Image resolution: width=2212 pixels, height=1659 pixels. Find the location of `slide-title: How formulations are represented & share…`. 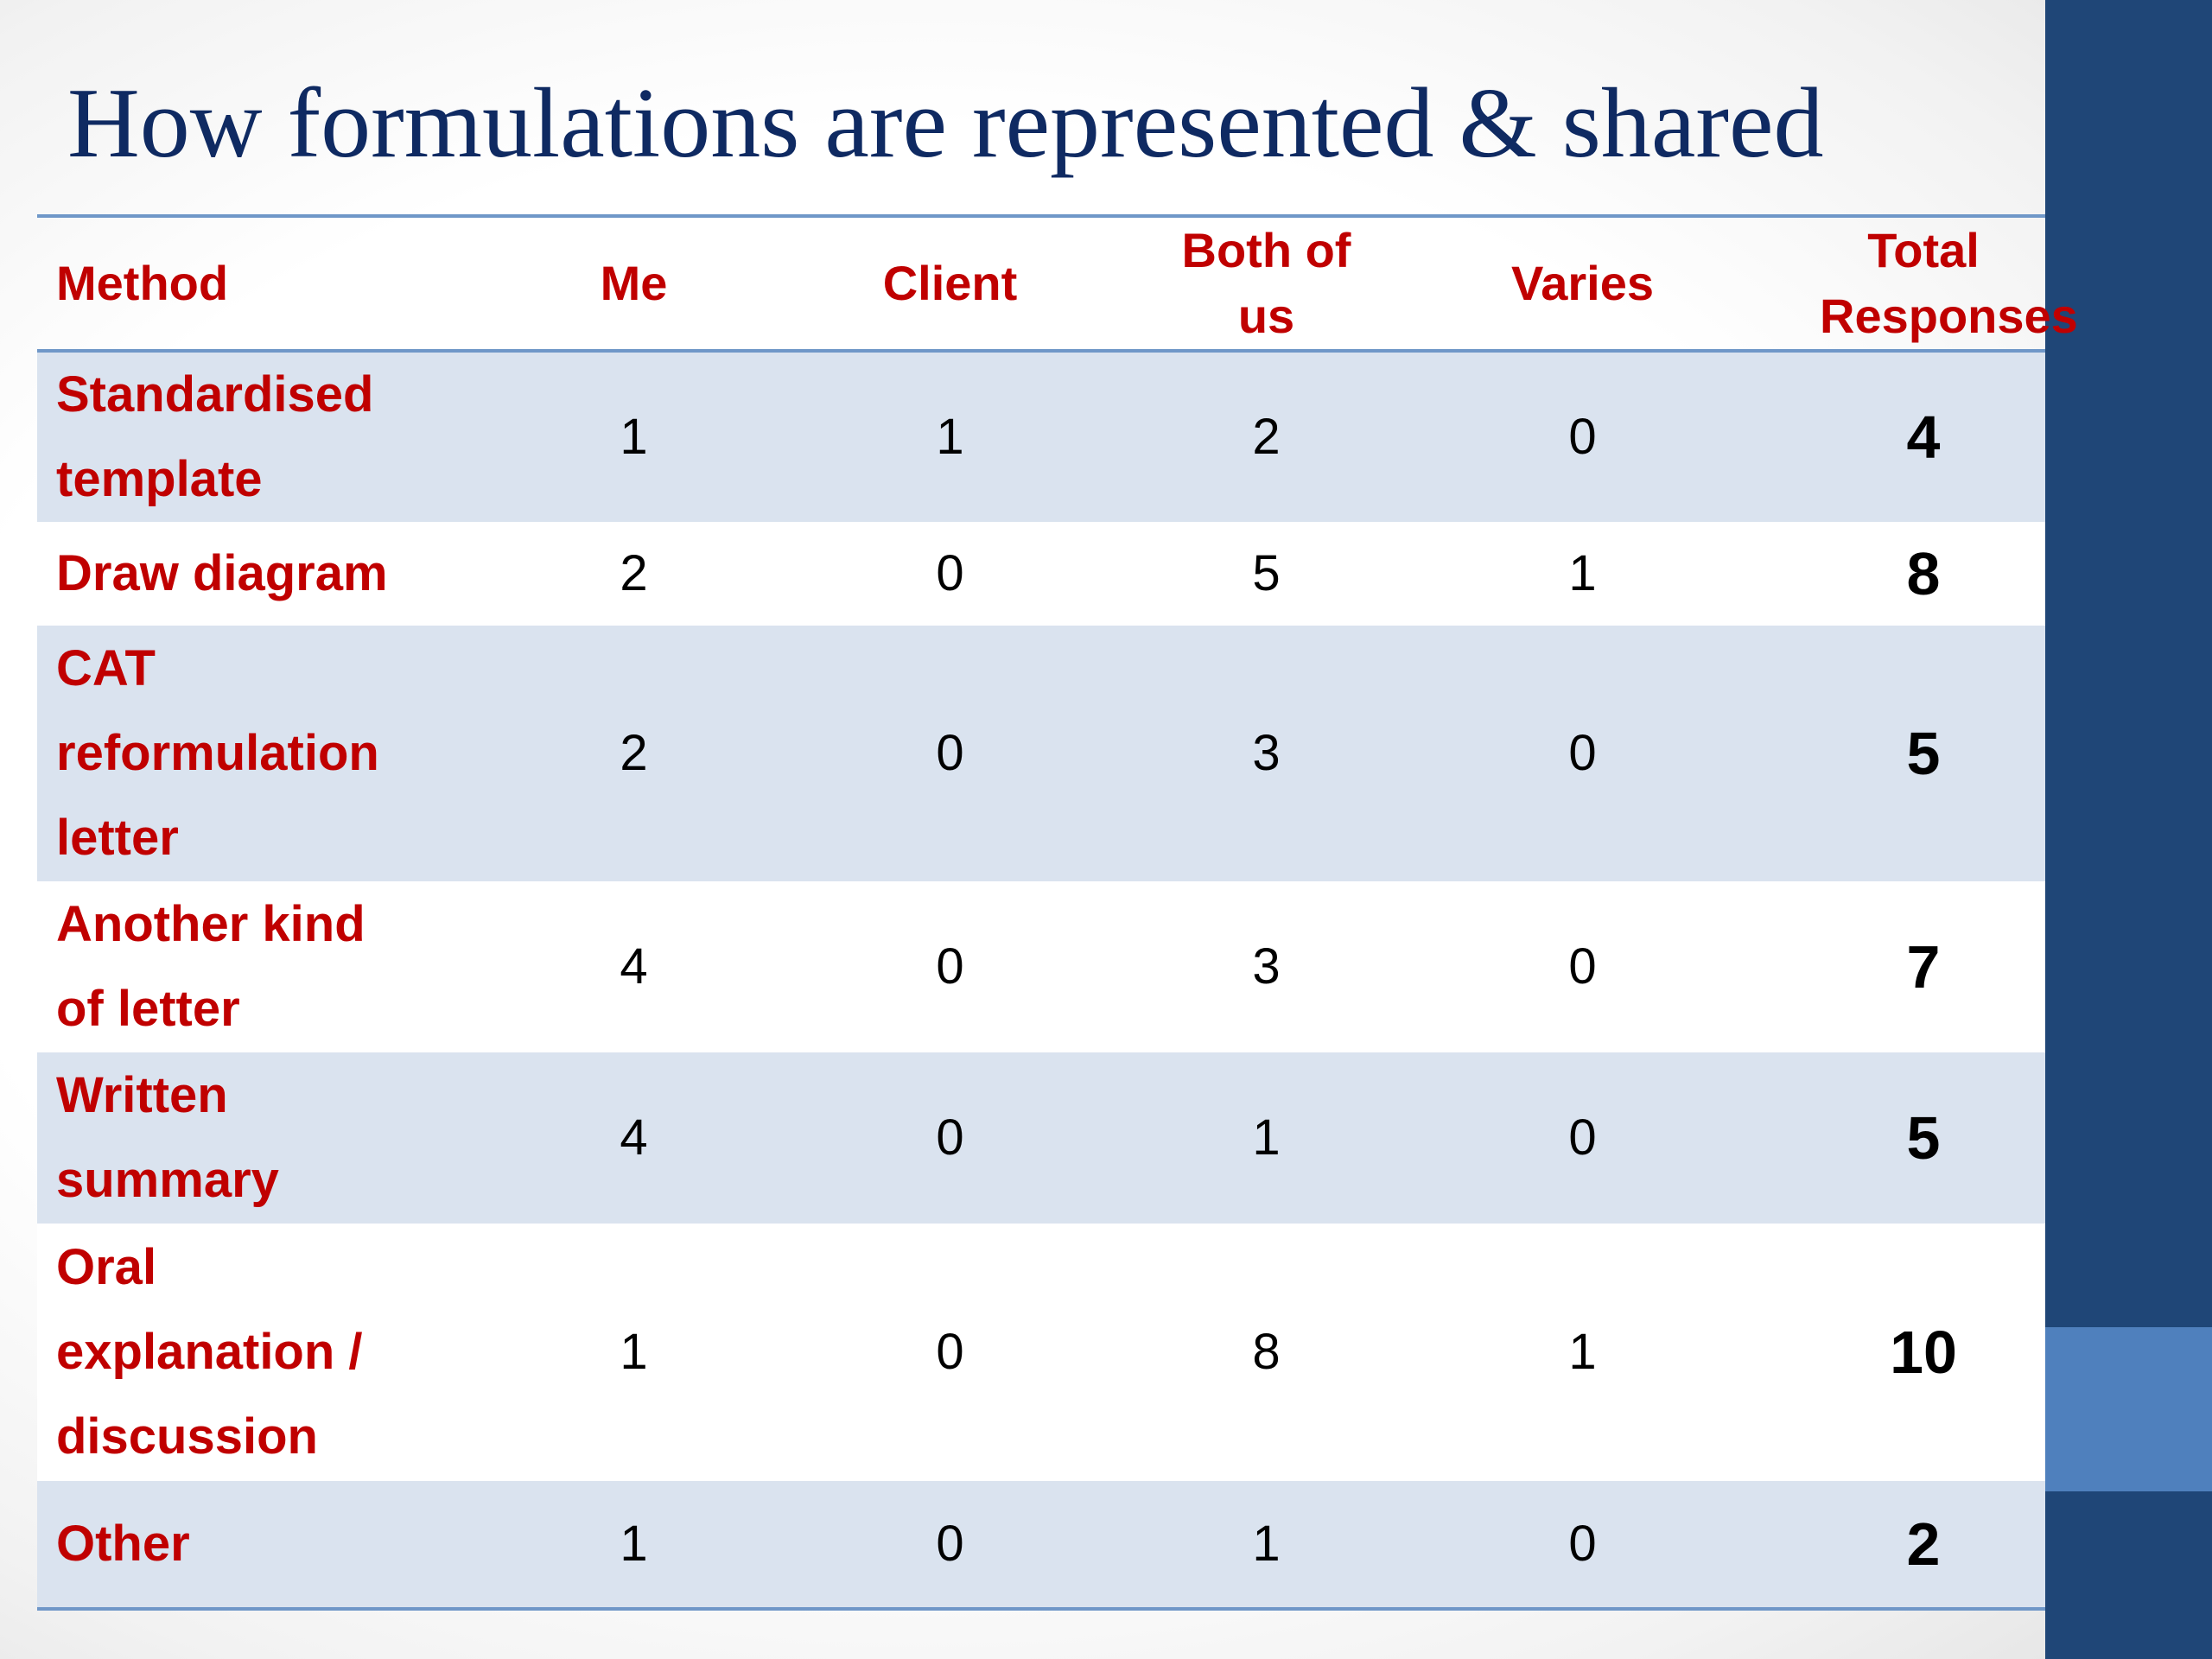

slide-title: How formulations are represented & share… is located at coordinates (945, 123).